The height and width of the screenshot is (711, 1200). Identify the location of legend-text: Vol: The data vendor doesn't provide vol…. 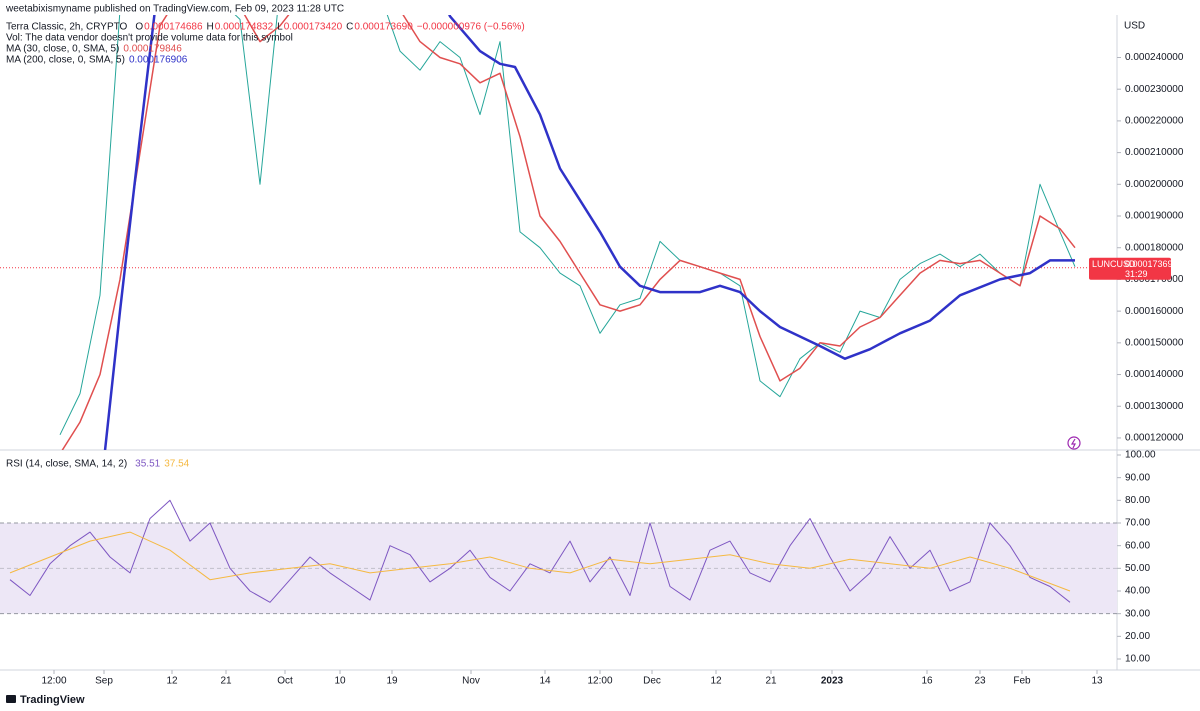
(149, 38).